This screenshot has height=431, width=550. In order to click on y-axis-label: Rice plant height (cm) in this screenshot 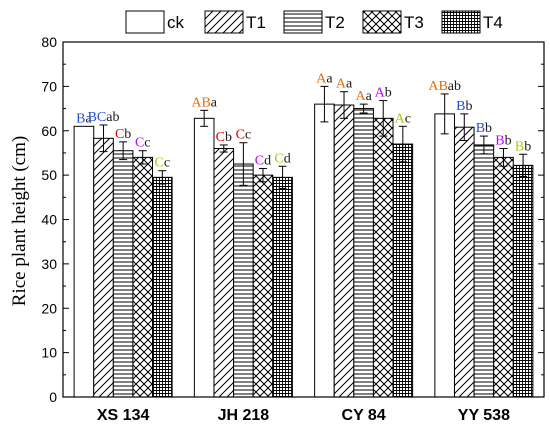, I will do `click(19, 221)`.